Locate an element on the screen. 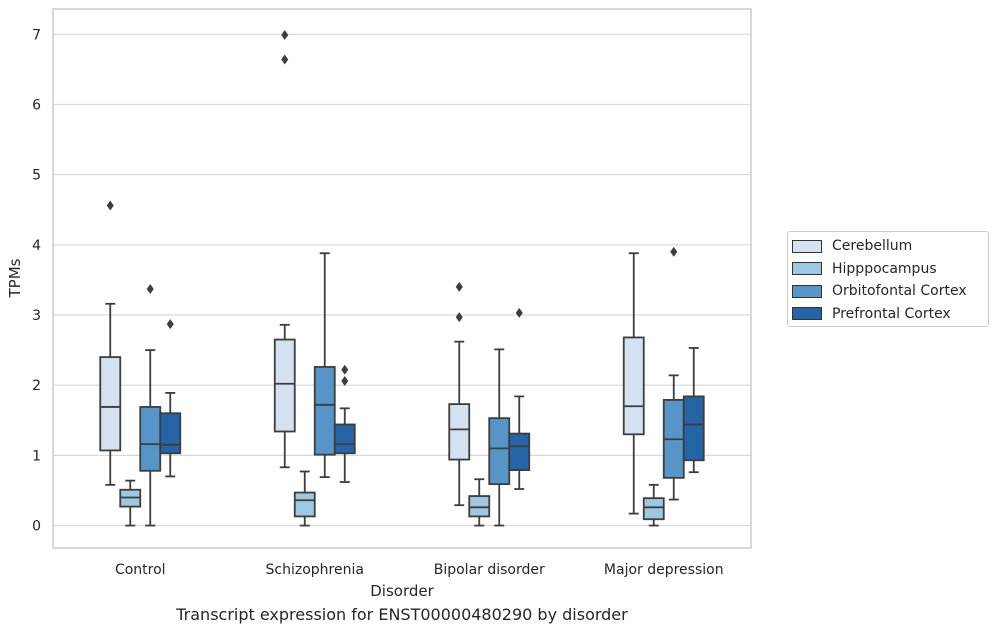  x-tick-label: Bipolar disorder is located at coordinates (489, 570).